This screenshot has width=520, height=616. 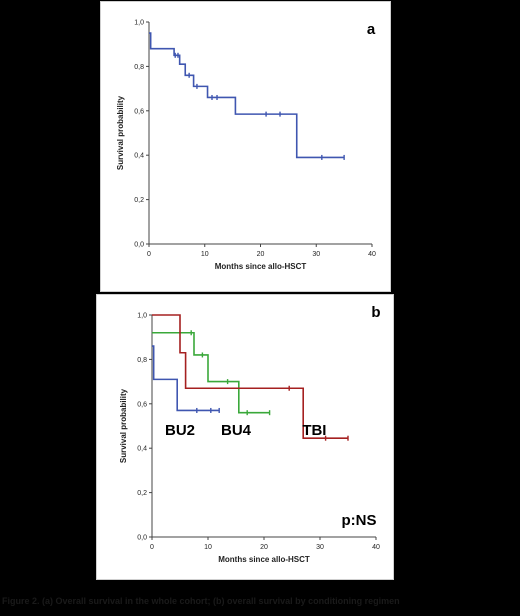 What do you see at coordinates (314, 430) in the screenshot?
I see `series-label-tbi: TBI` at bounding box center [314, 430].